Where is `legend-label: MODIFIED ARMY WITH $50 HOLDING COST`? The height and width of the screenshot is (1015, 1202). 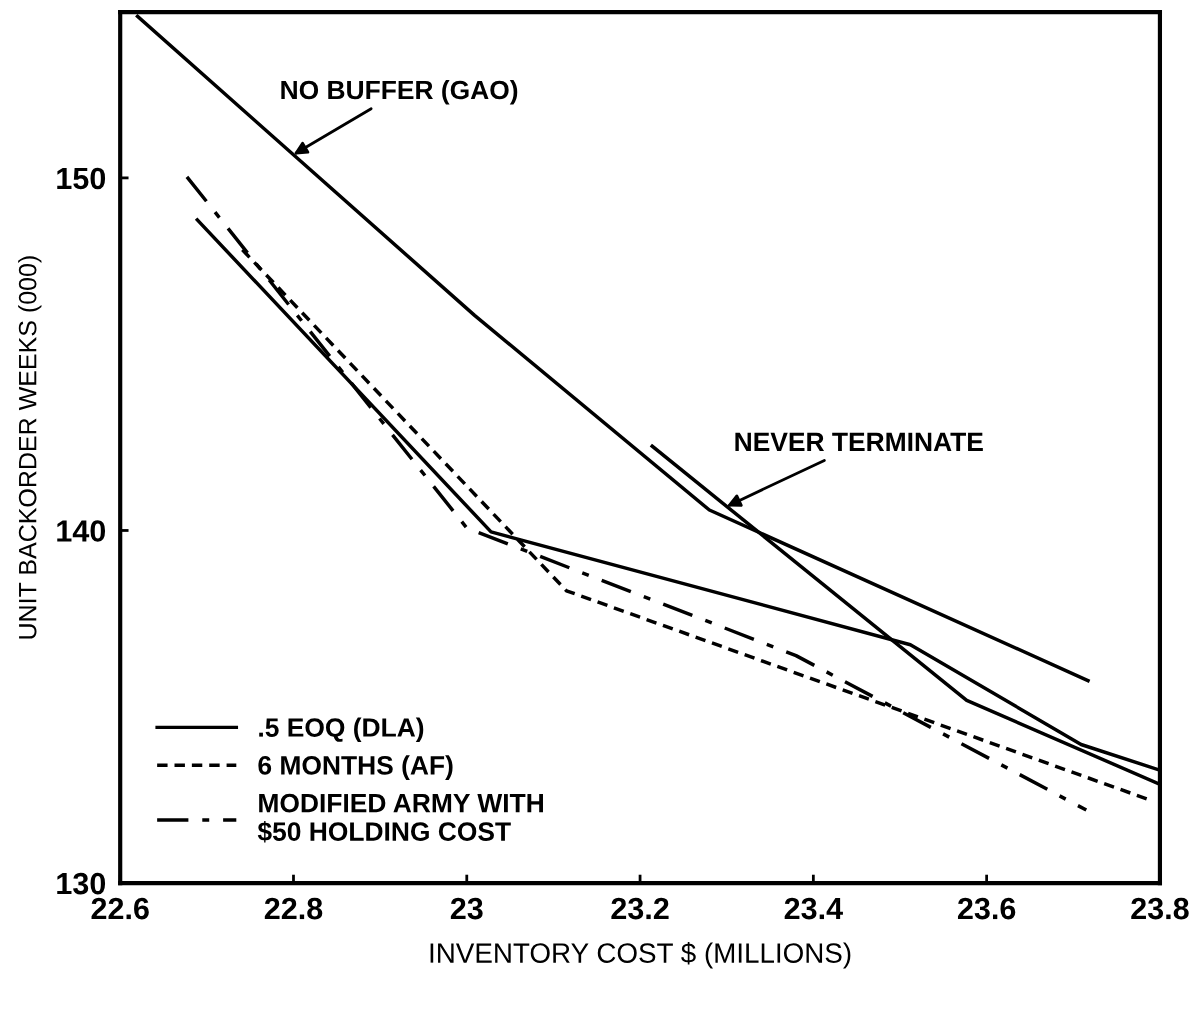 legend-label: MODIFIED ARMY WITH $50 HOLDING COST is located at coordinates (400, 818).